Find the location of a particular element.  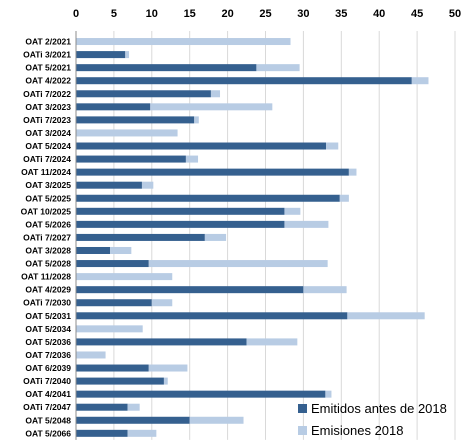

x-tick-label-5: 5 is located at coordinates (114, 14).